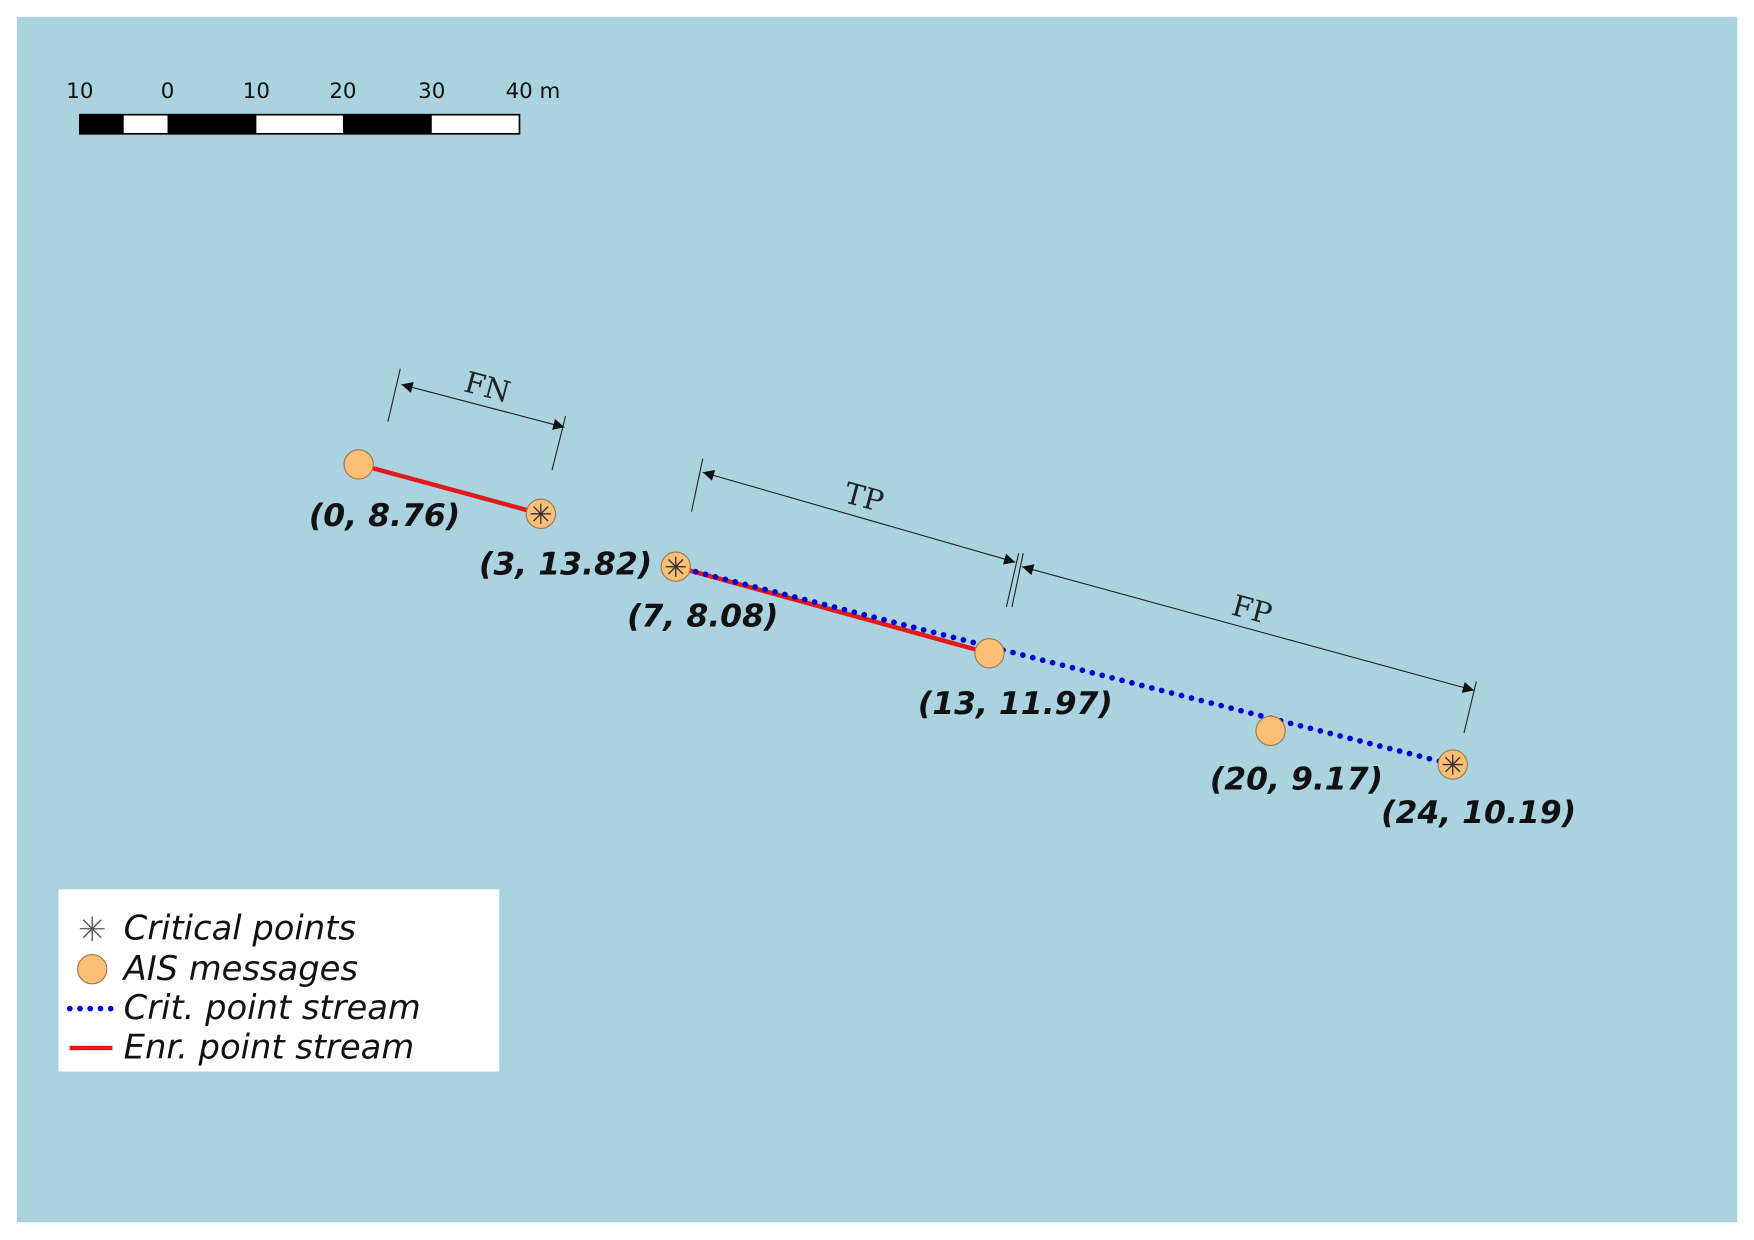 The image size is (1754, 1240). I want to click on legend-text: AIS messages, so click(240, 968).